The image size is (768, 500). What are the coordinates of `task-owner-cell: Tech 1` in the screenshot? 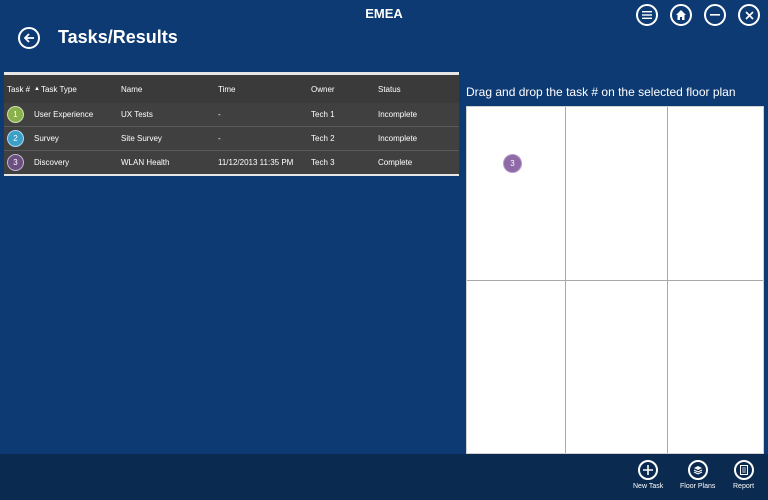 It's located at (323, 114).